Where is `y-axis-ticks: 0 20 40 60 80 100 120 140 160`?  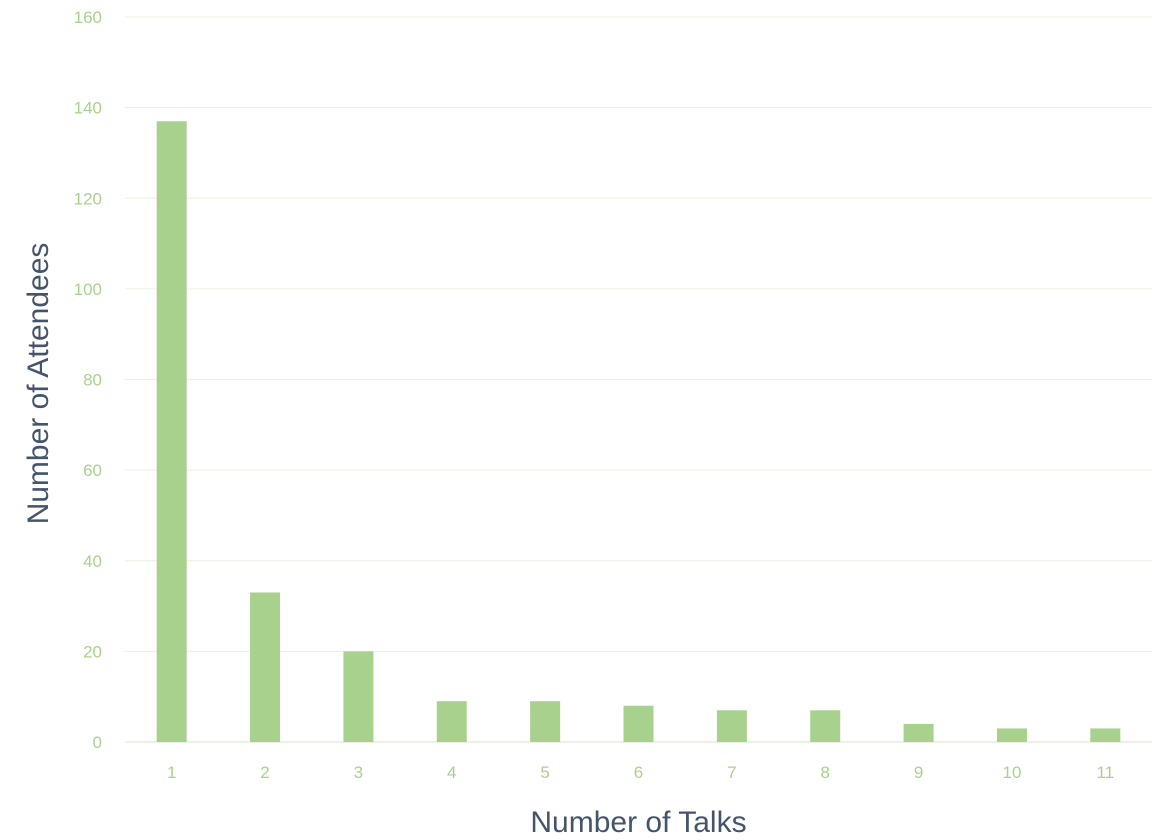
y-axis-ticks: 0 20 40 60 80 100 120 140 160 is located at coordinates (88, 380).